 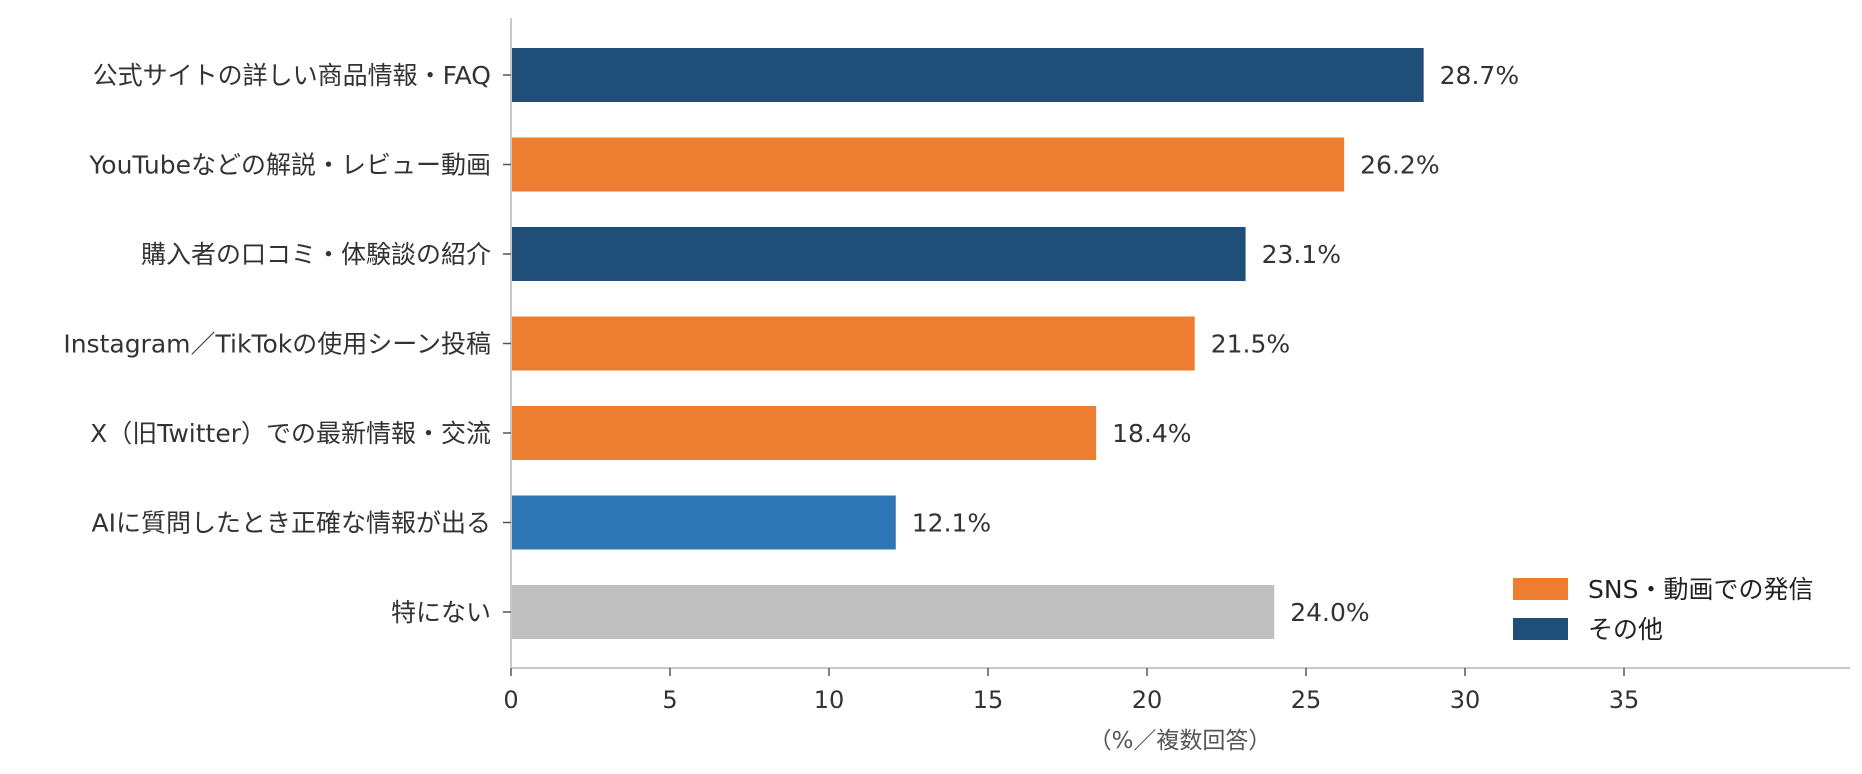 What do you see at coordinates (289, 165) in the screenshot?
I see `category-label-1: YouTubeなどの解説・レビュー動画` at bounding box center [289, 165].